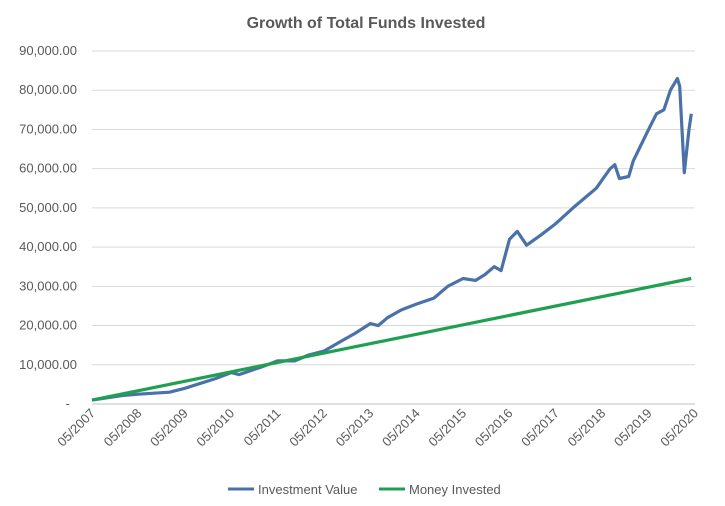  What do you see at coordinates (48, 89) in the screenshot?
I see `y-tick-label: 80,000.00` at bounding box center [48, 89].